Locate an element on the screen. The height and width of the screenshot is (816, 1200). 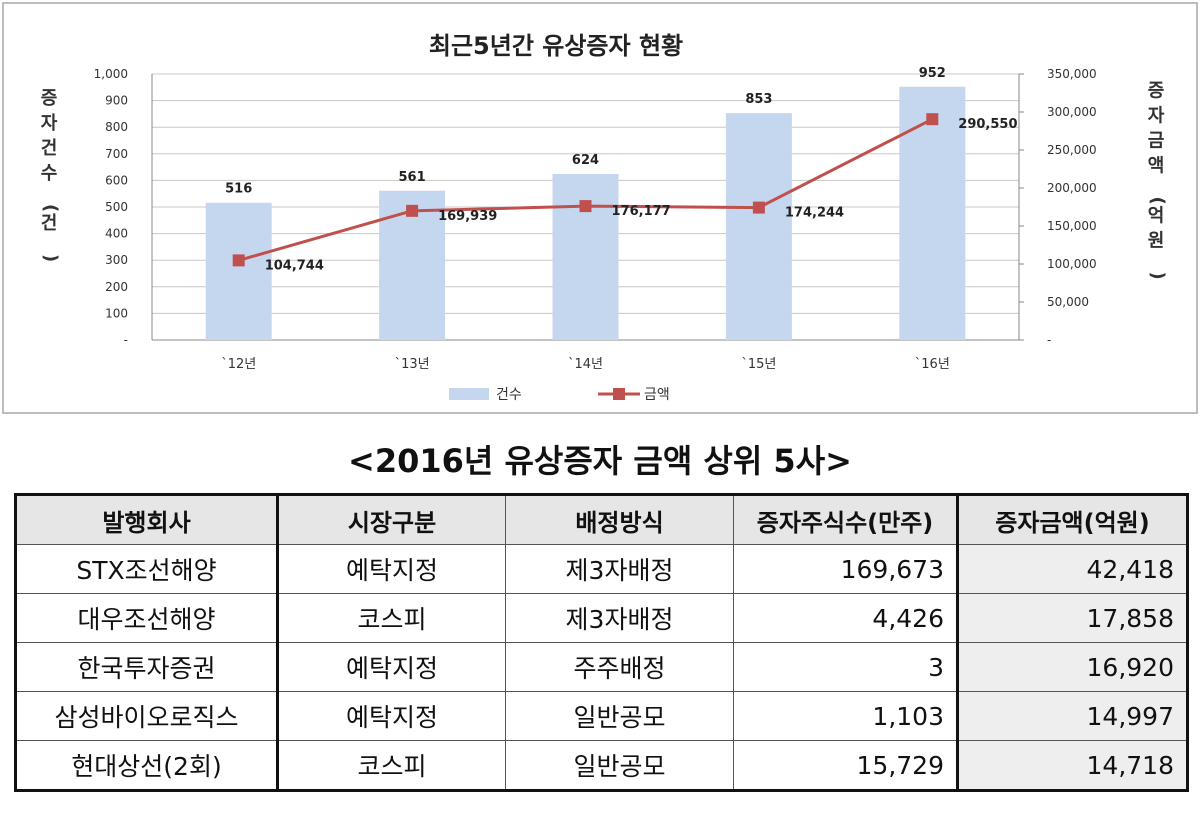
header-issuer: 발행회사 is located at coordinates (146, 519).